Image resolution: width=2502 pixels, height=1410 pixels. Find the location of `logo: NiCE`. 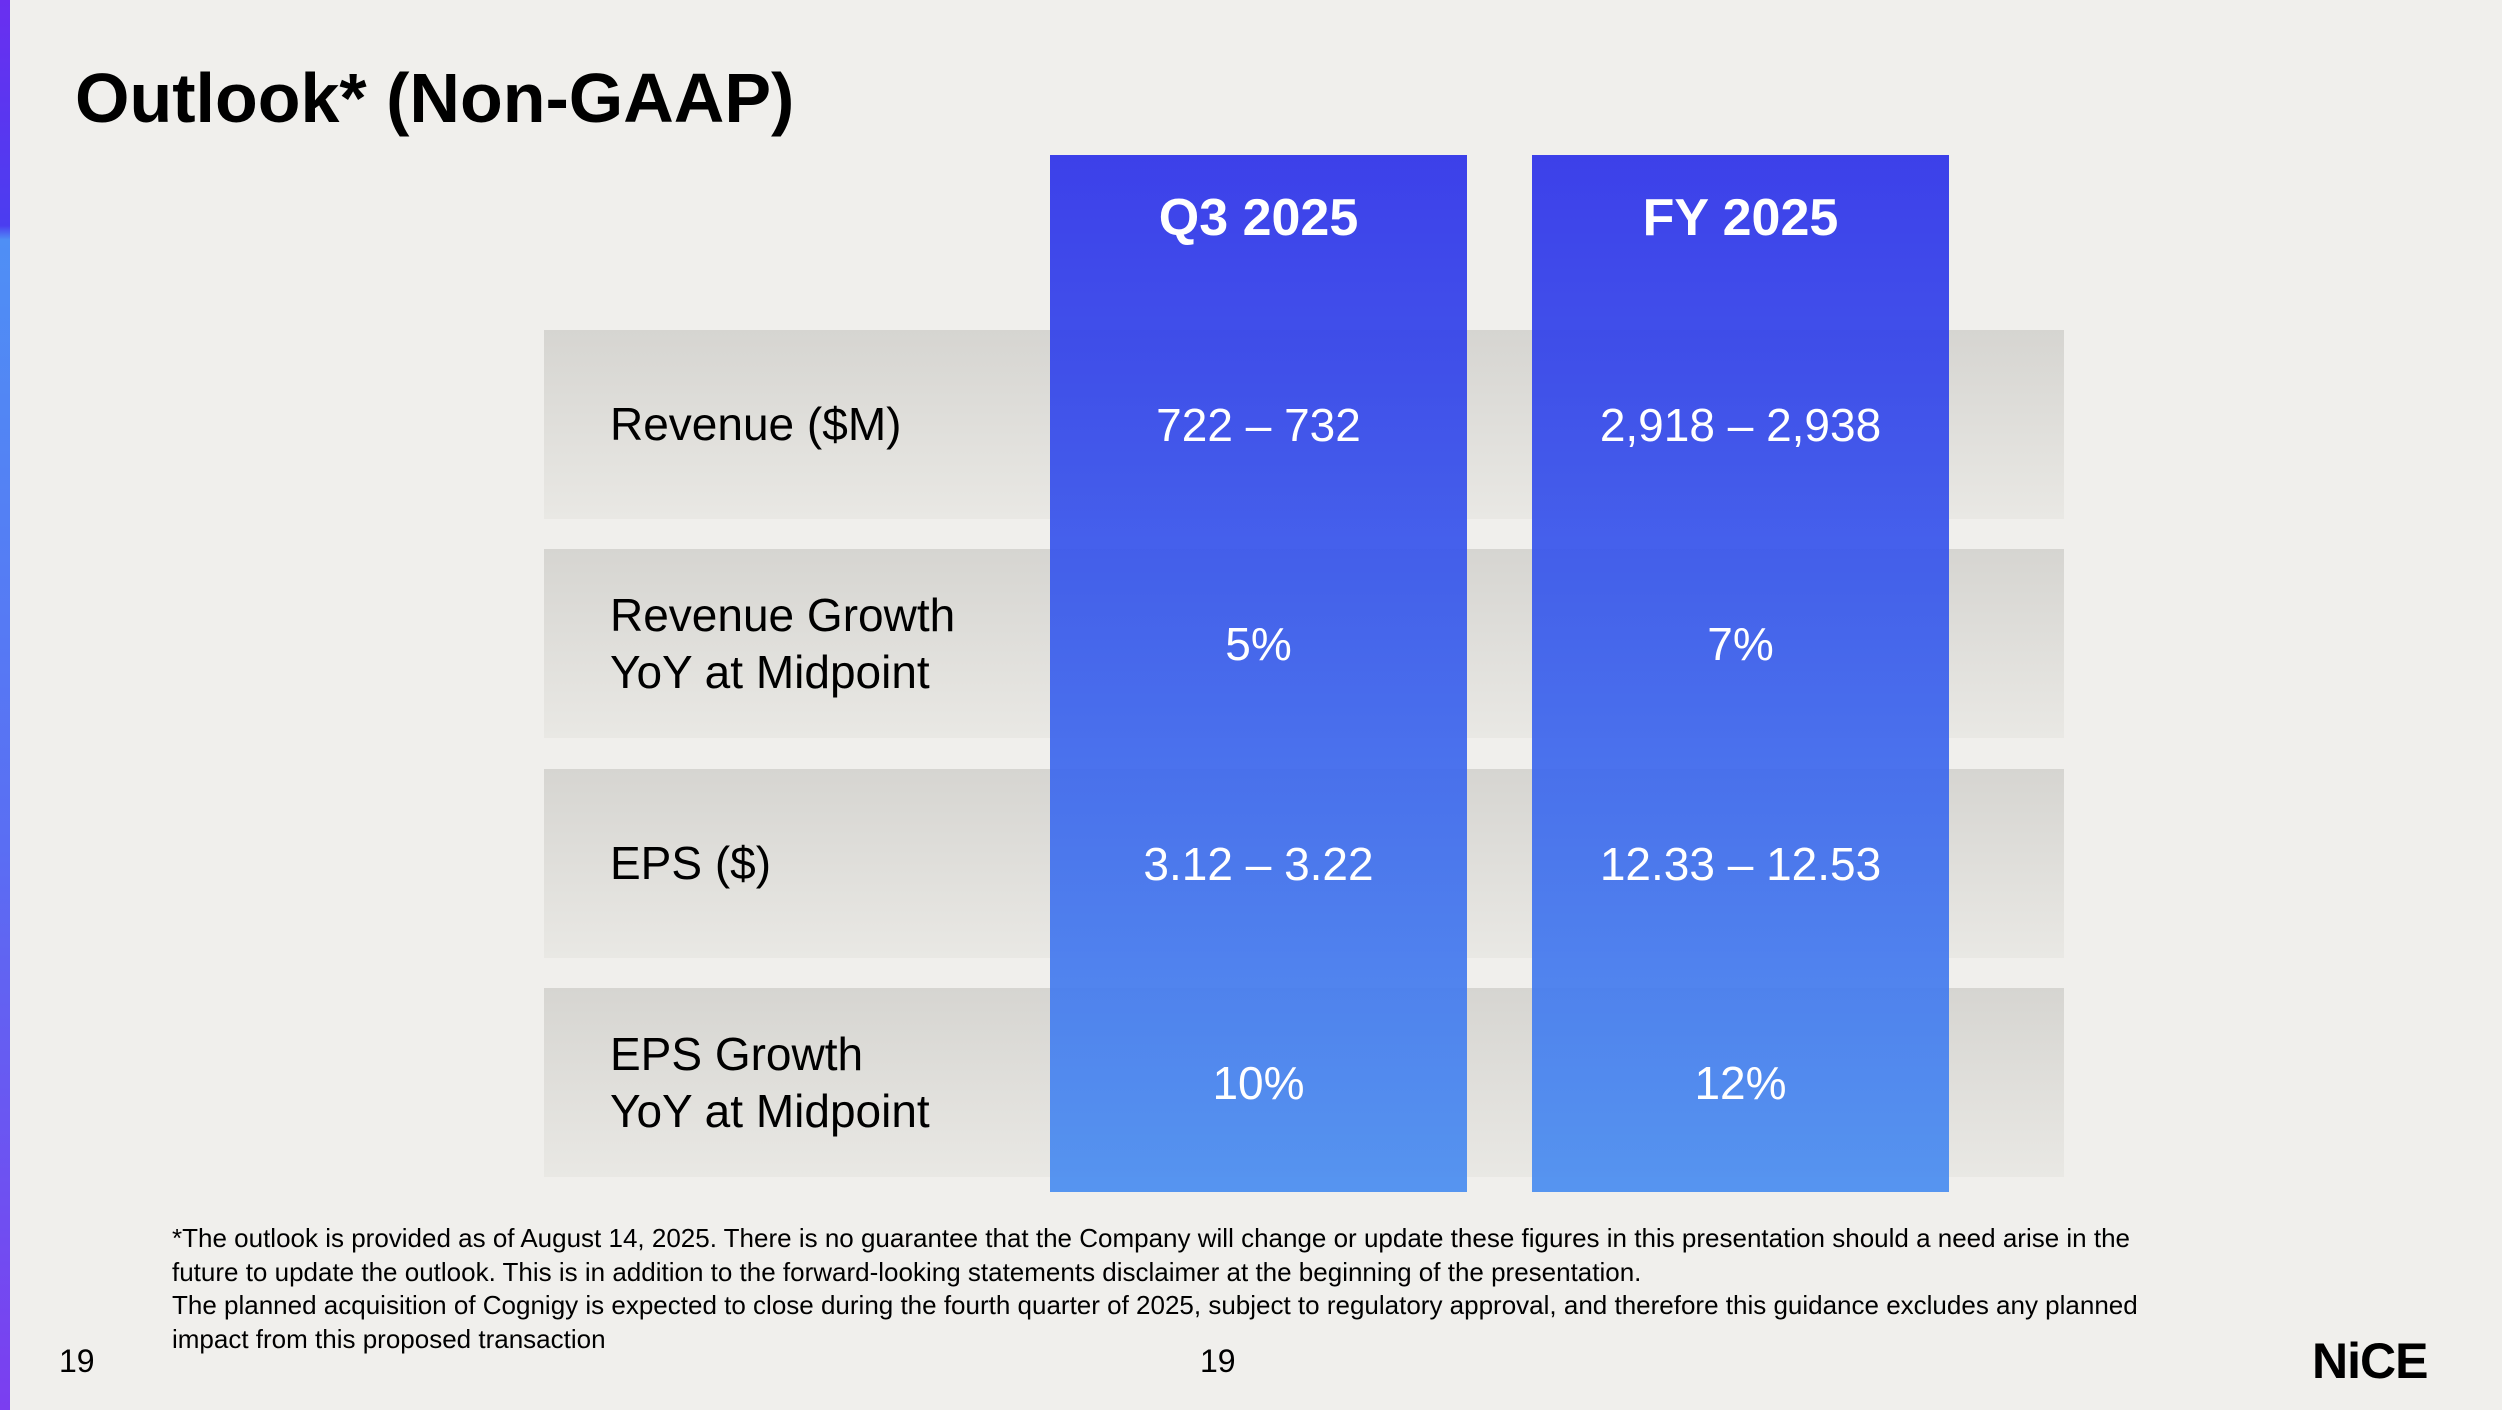

logo: NiCE is located at coordinates (2370, 1361).